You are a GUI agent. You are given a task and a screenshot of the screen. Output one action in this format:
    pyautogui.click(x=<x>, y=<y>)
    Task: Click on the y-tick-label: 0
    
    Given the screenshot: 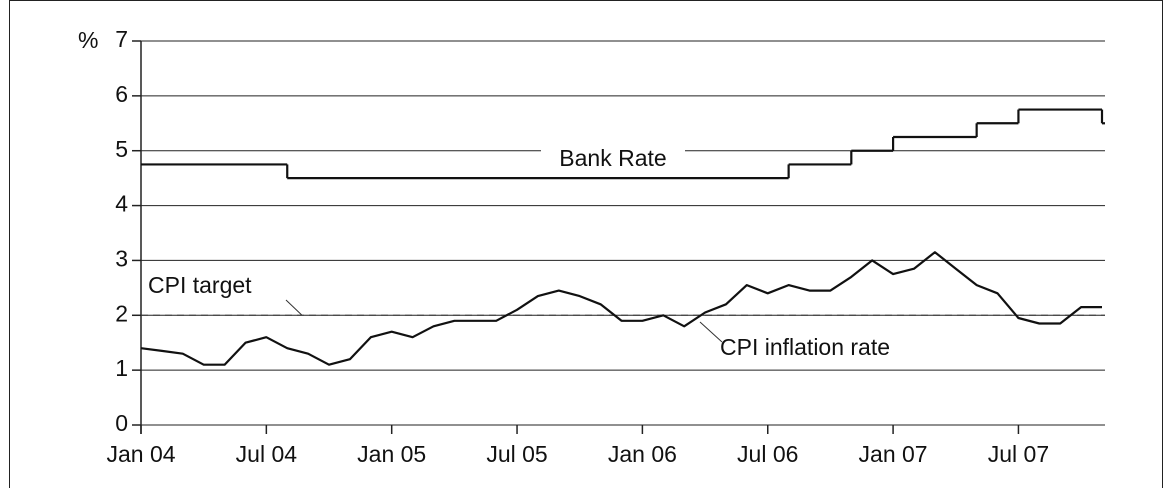 What is the action you would take?
    pyautogui.click(x=121, y=423)
    